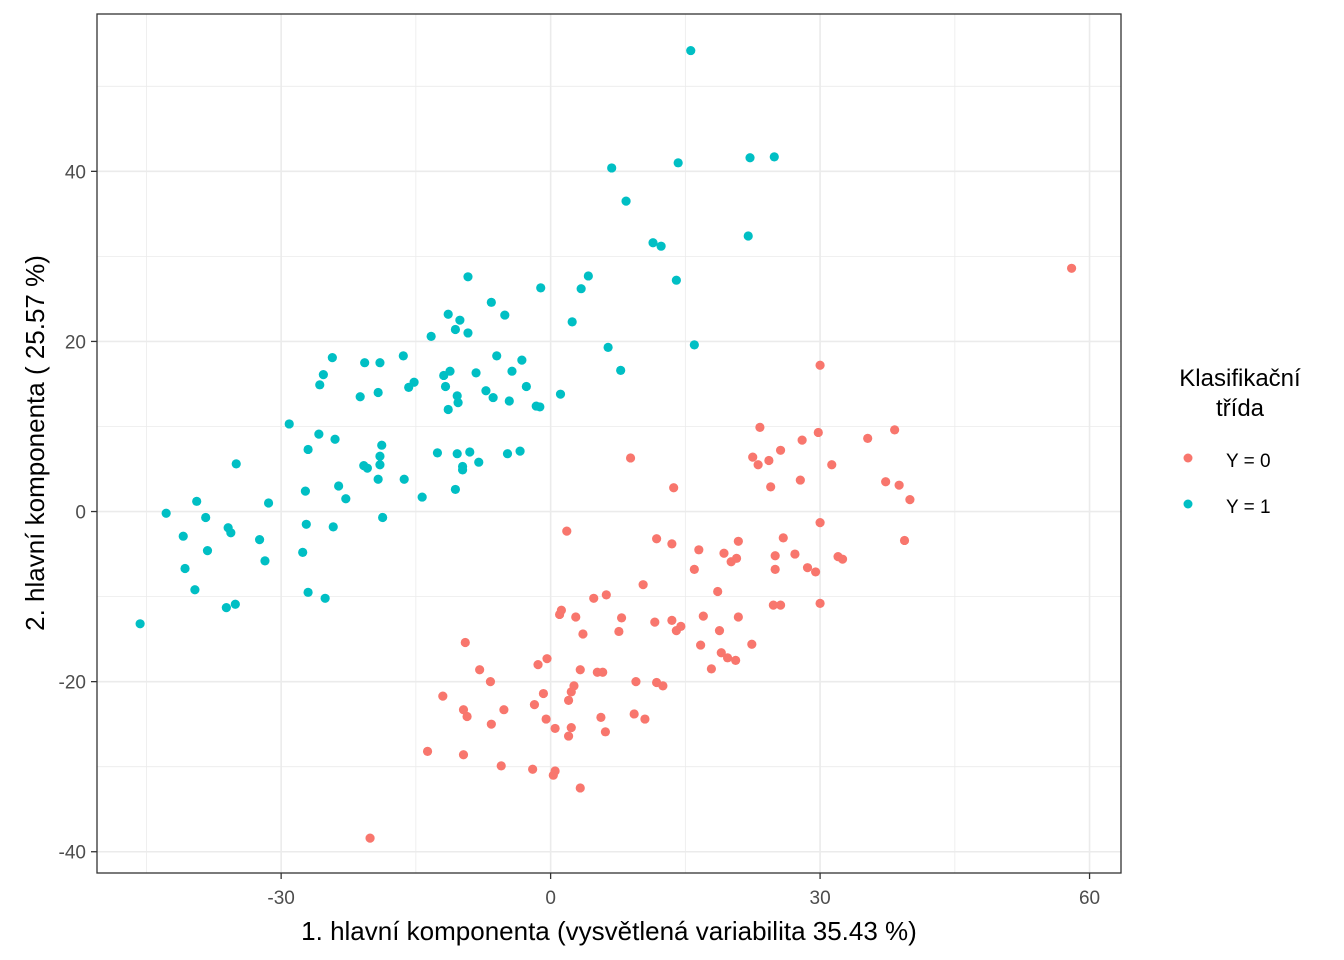 The image size is (1344, 960). I want to click on legend-label-y1: Y = 1, so click(1248, 507).